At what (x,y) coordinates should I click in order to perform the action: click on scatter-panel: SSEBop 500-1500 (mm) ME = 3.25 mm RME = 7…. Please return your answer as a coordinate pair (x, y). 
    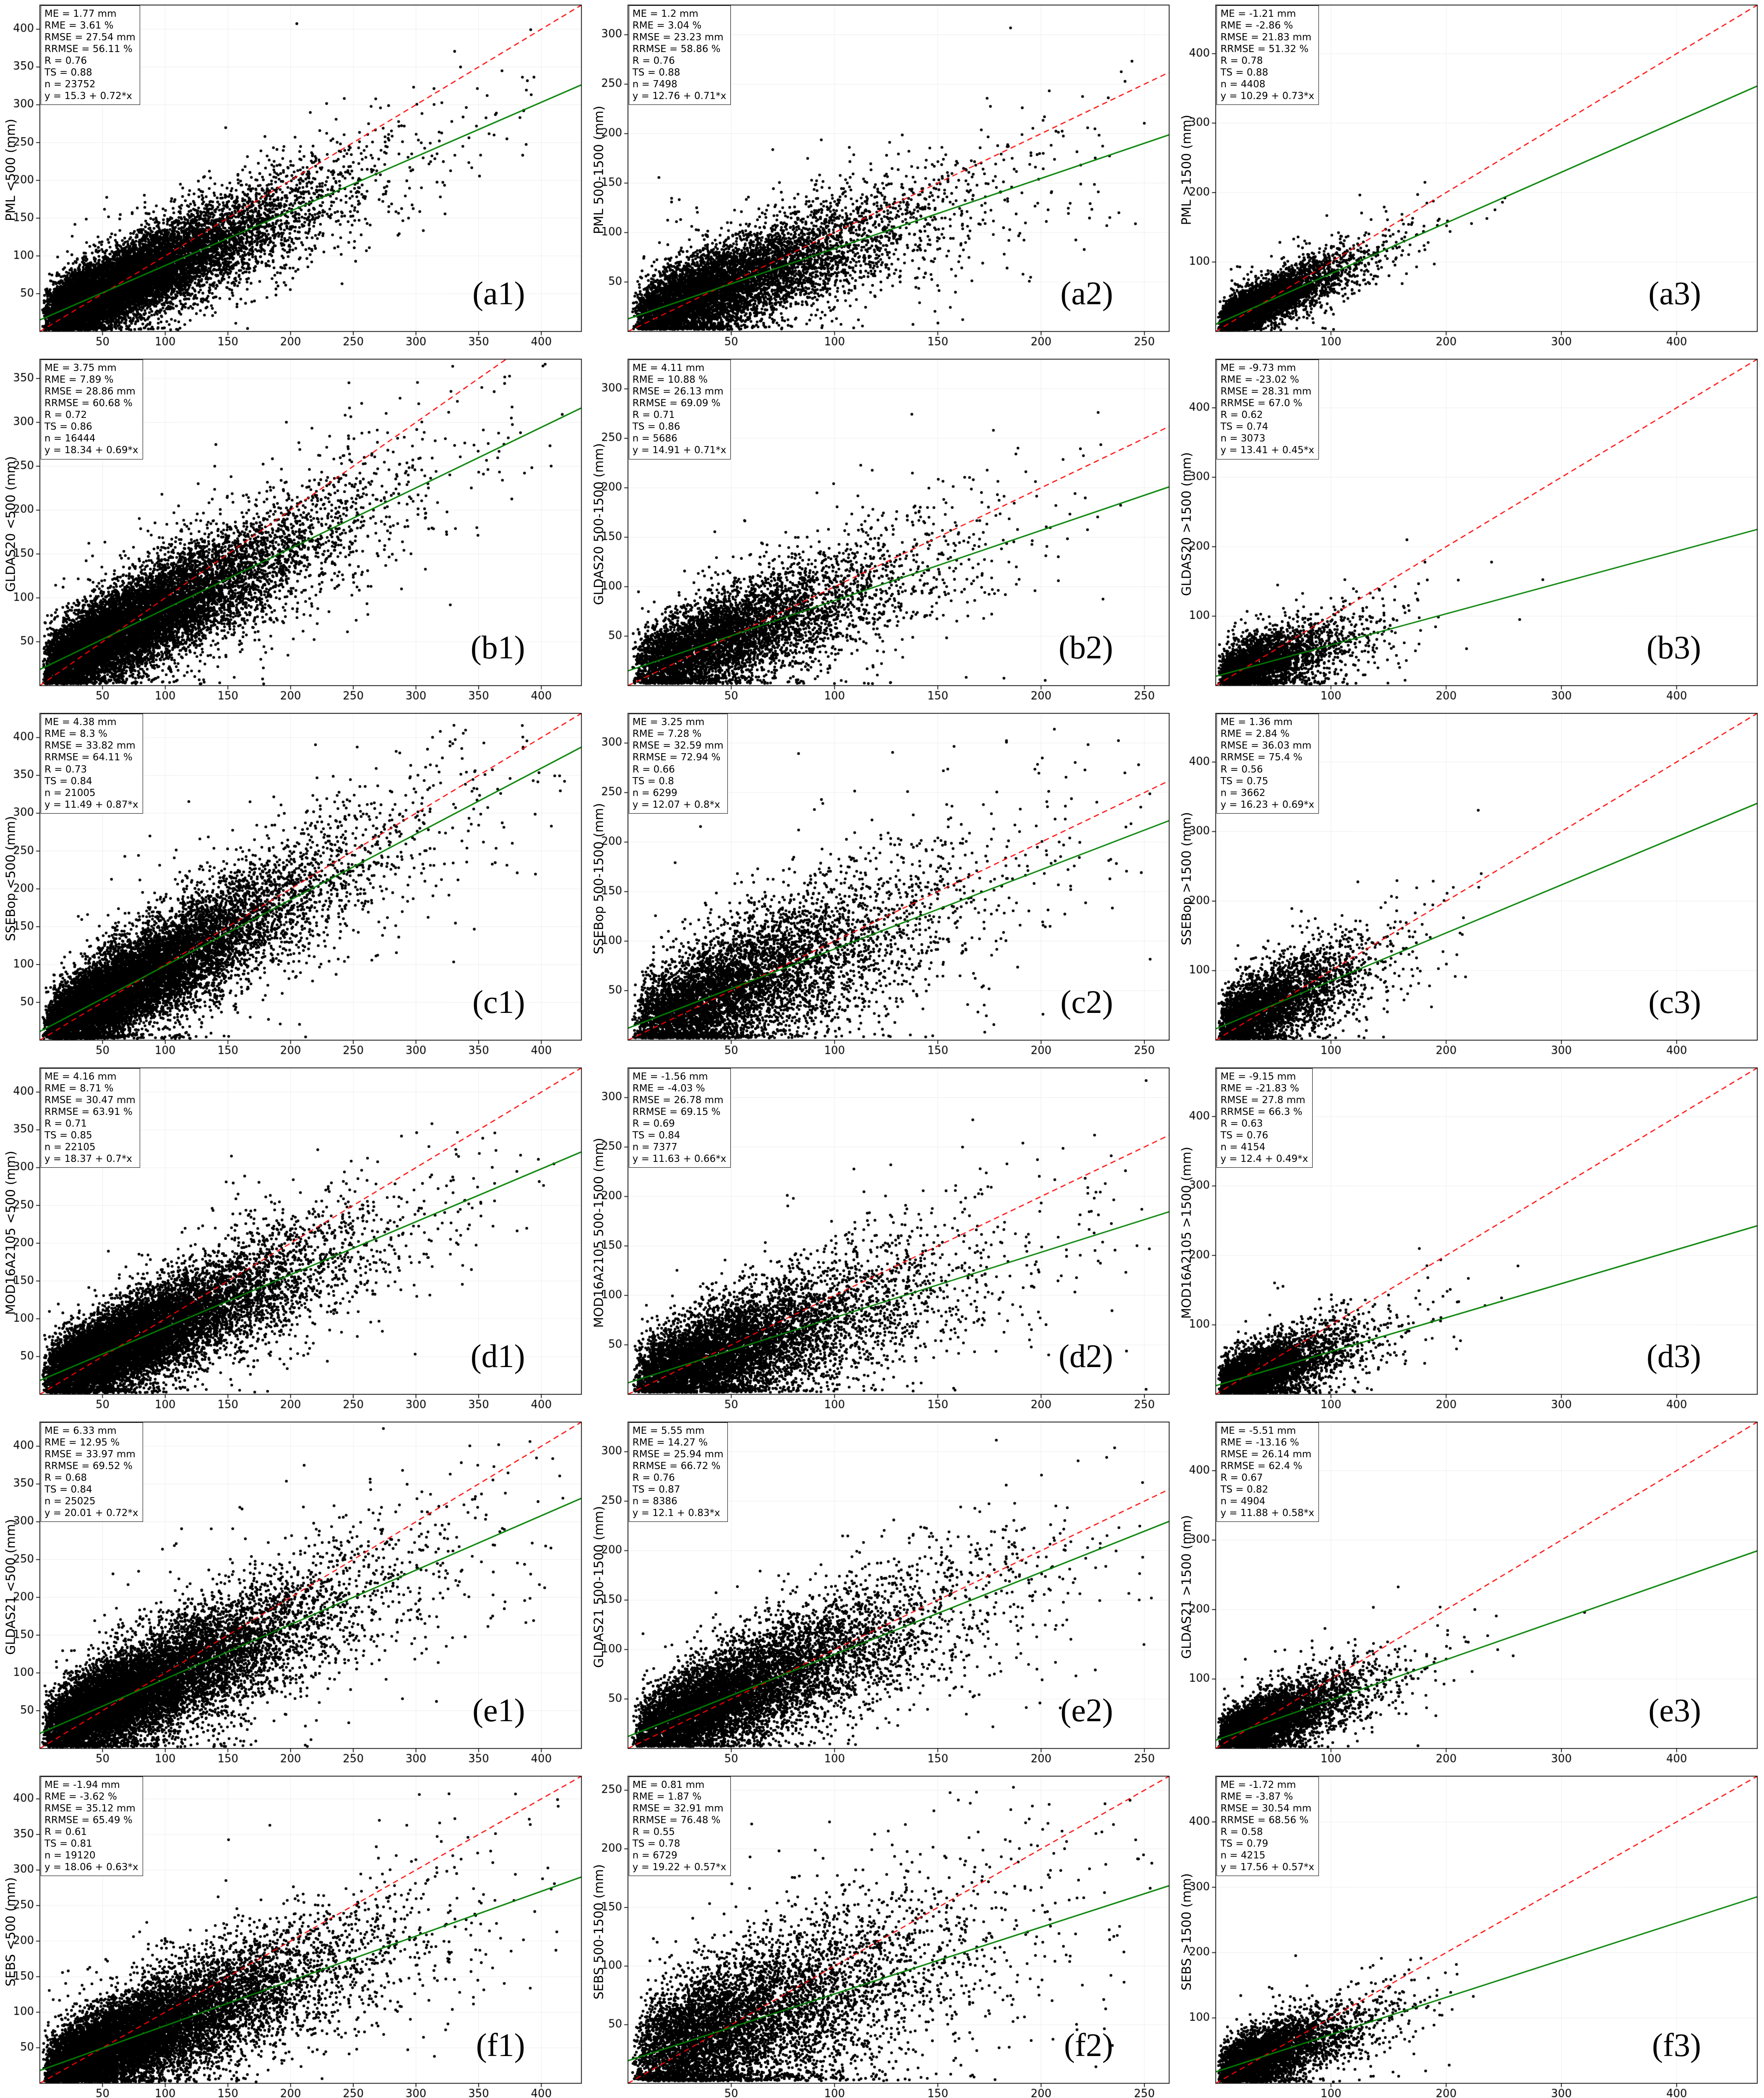
    Looking at the image, I should click on (882, 885).